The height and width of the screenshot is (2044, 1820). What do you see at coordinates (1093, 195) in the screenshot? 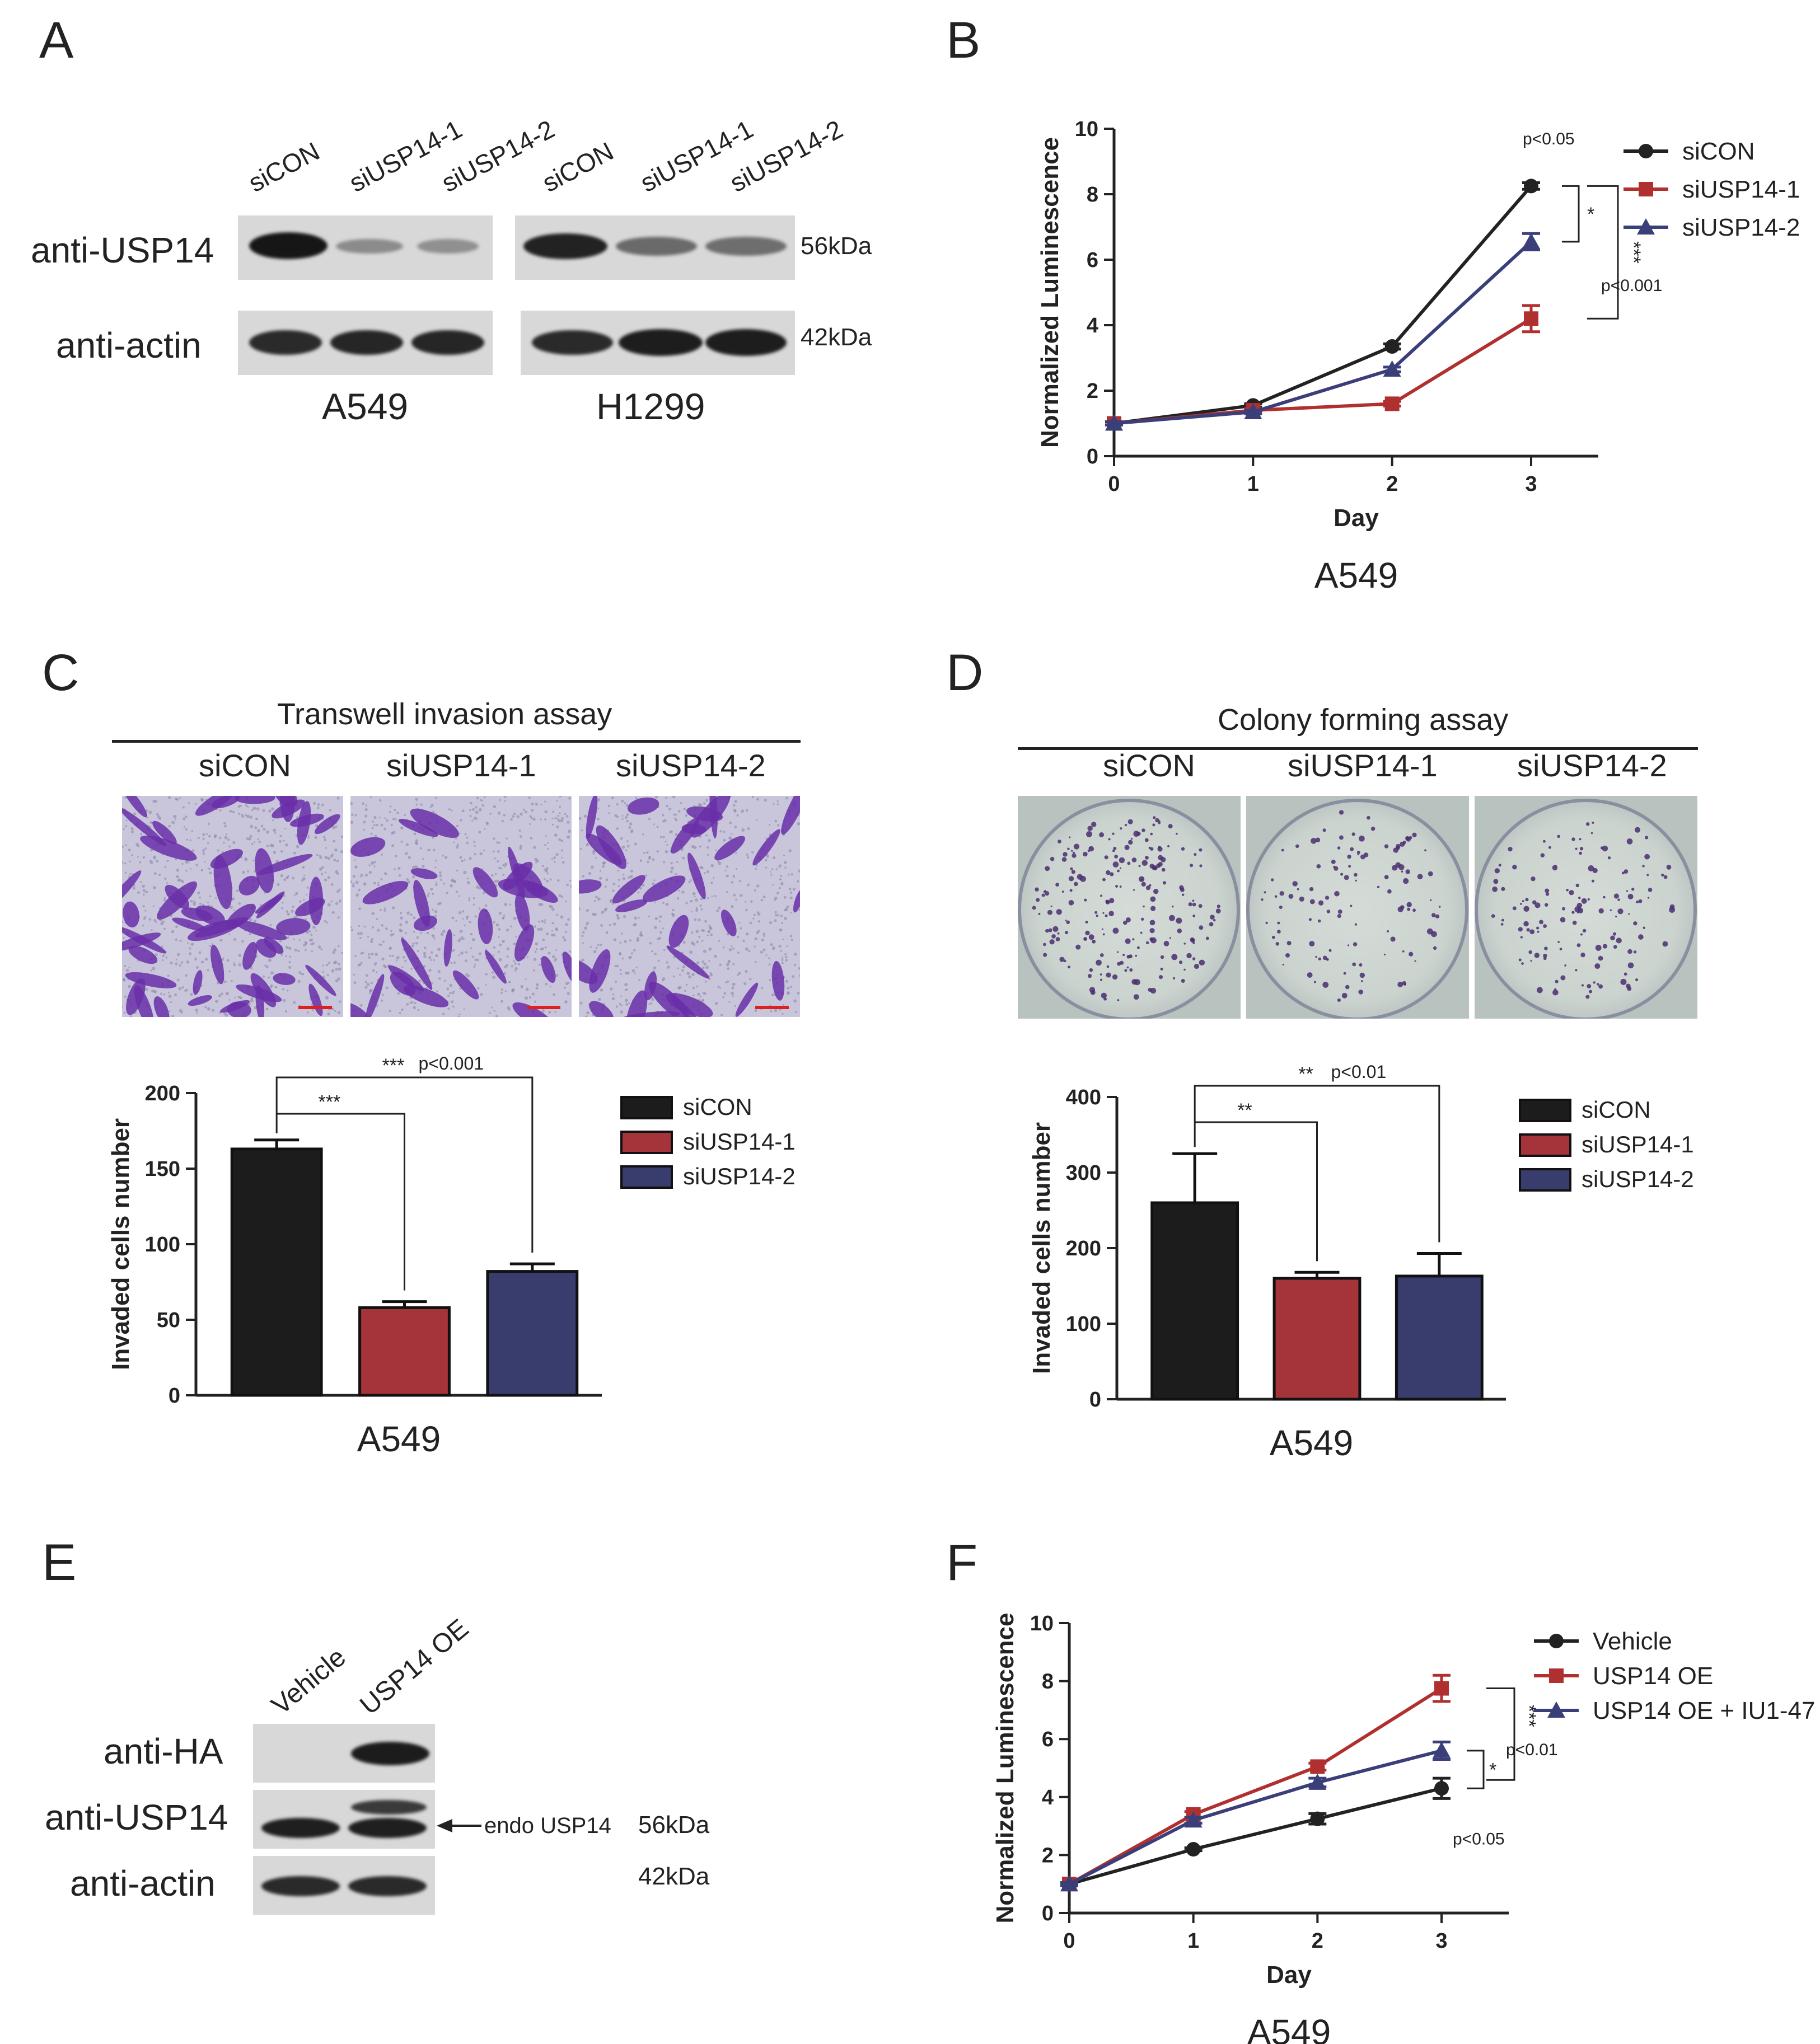
I see `y-tick-label: 8` at bounding box center [1093, 195].